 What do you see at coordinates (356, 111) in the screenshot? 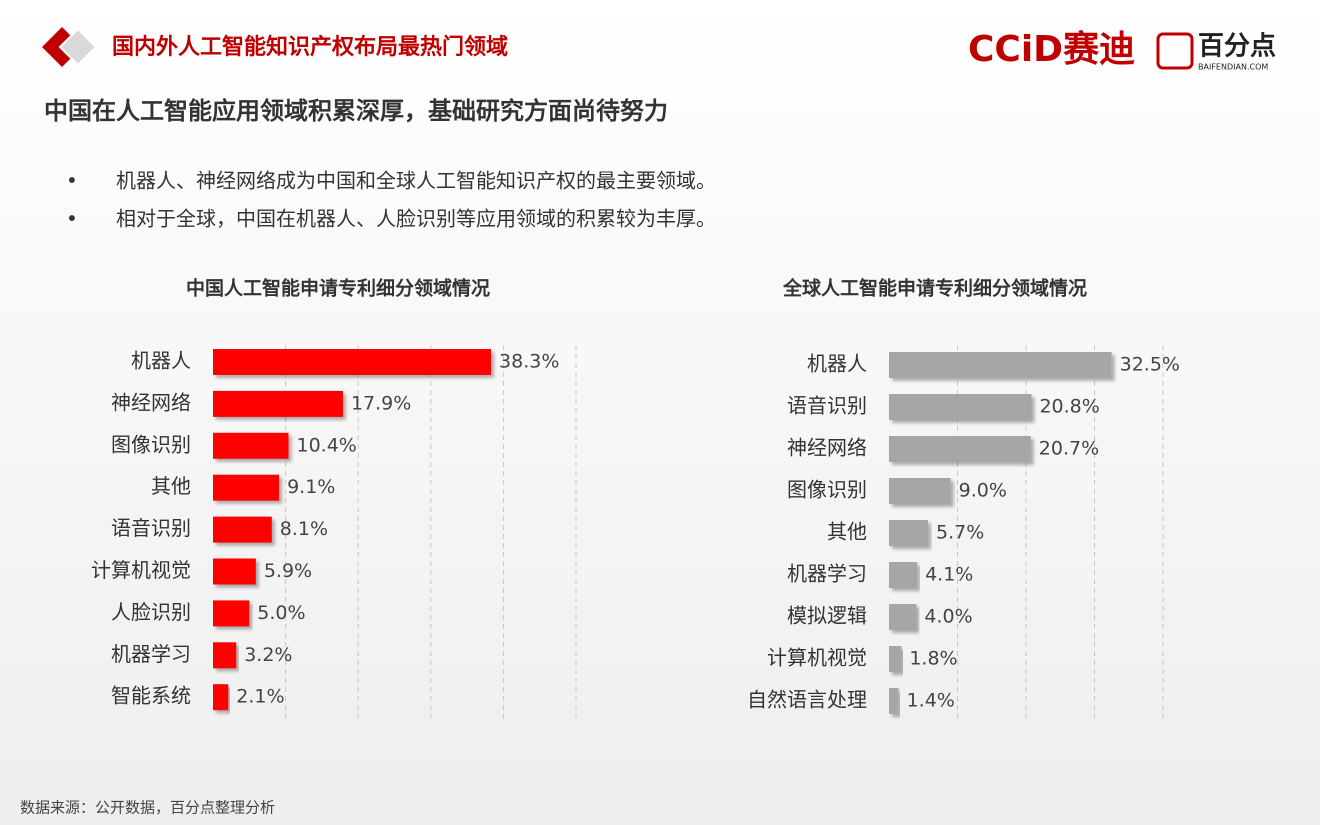
I see `subtitle: 中国在人工智能应用领域积累深厚，基础研究方面尚待努力` at bounding box center [356, 111].